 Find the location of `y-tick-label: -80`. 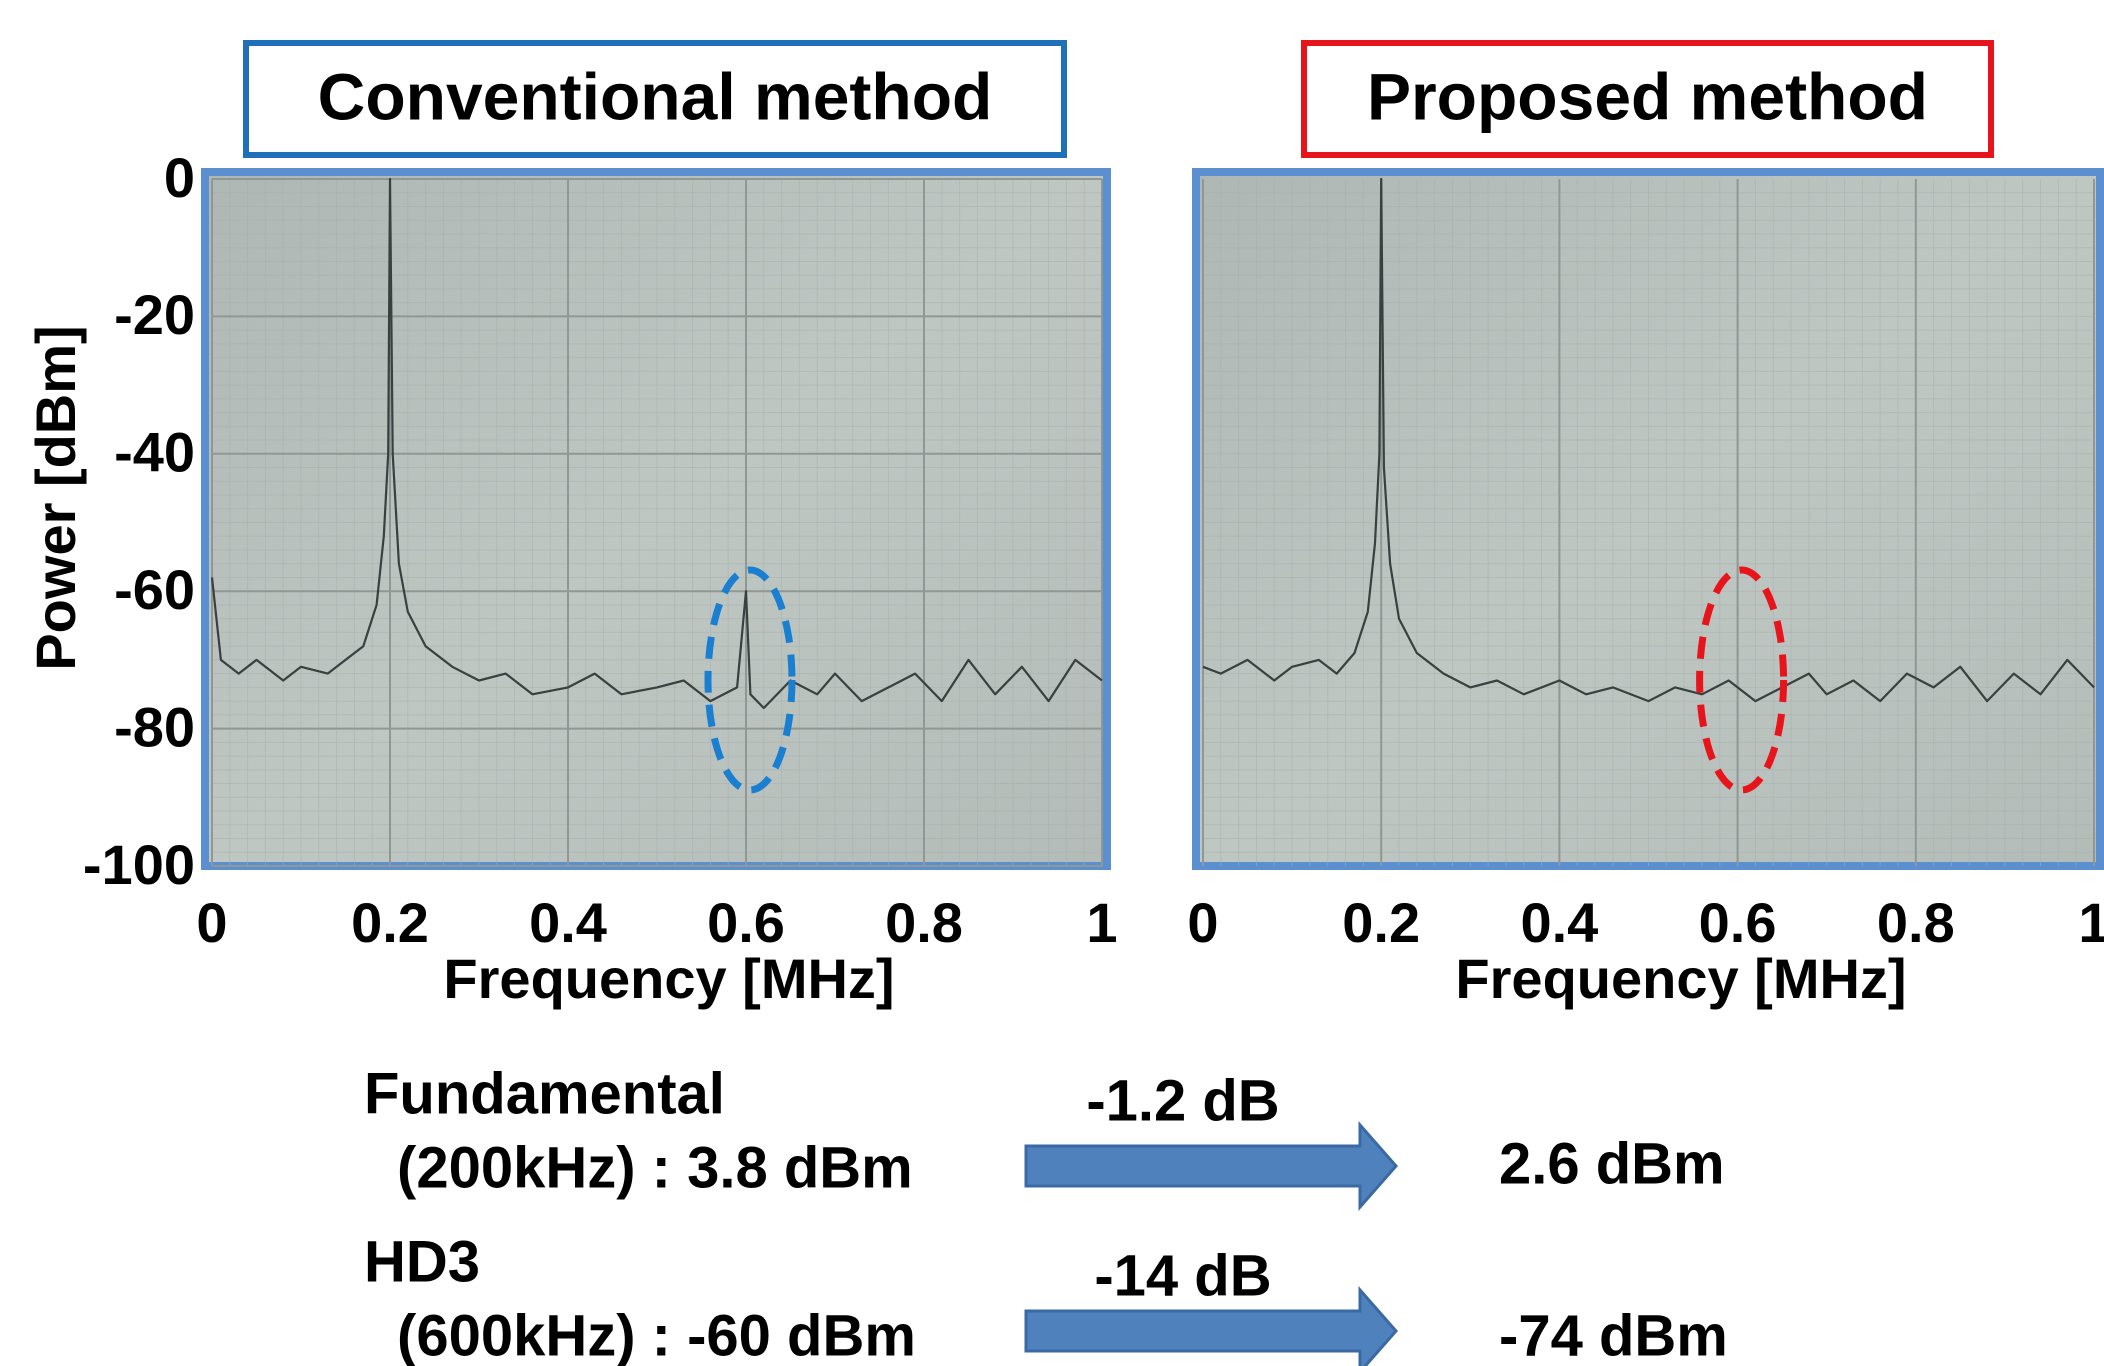

y-tick-label: -80 is located at coordinates (154, 726).